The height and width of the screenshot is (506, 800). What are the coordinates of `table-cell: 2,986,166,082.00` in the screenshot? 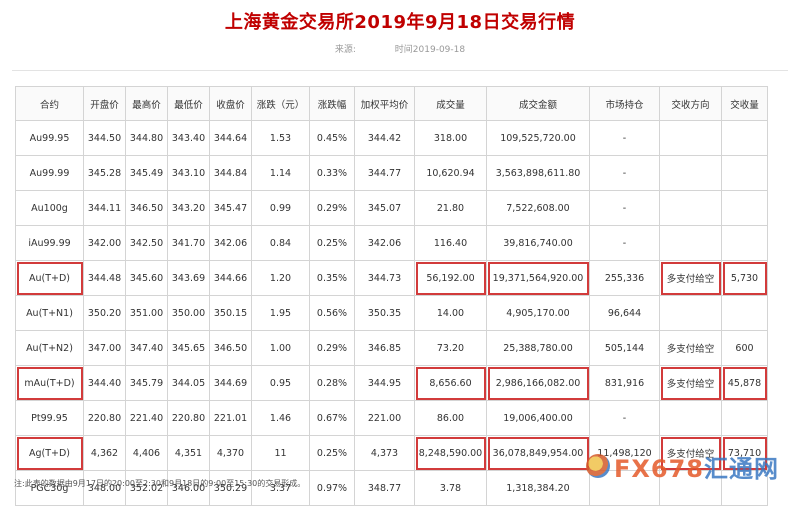 It's located at (538, 383).